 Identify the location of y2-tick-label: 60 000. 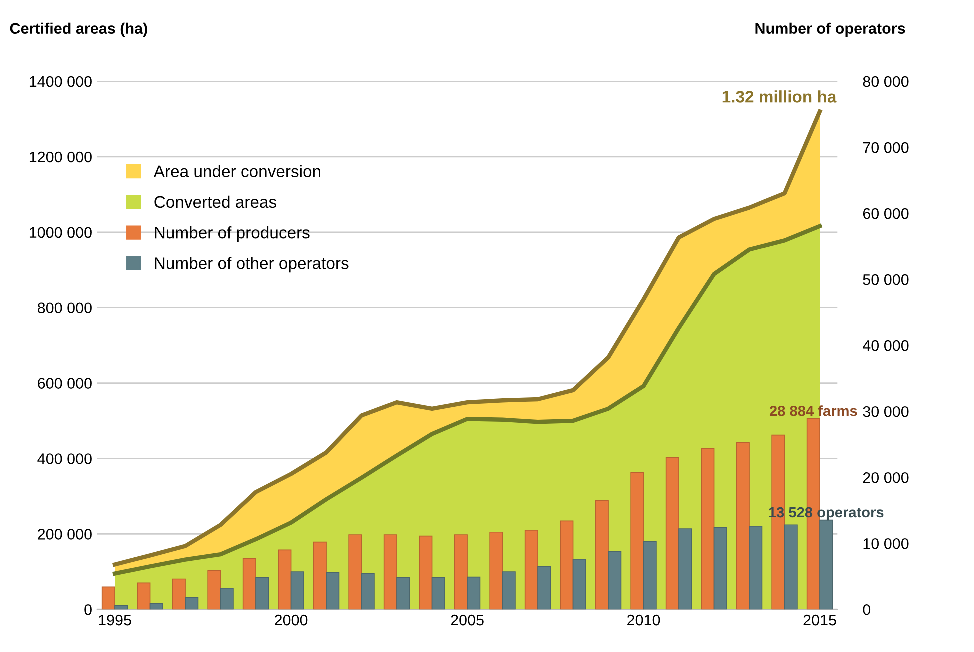
(886, 214).